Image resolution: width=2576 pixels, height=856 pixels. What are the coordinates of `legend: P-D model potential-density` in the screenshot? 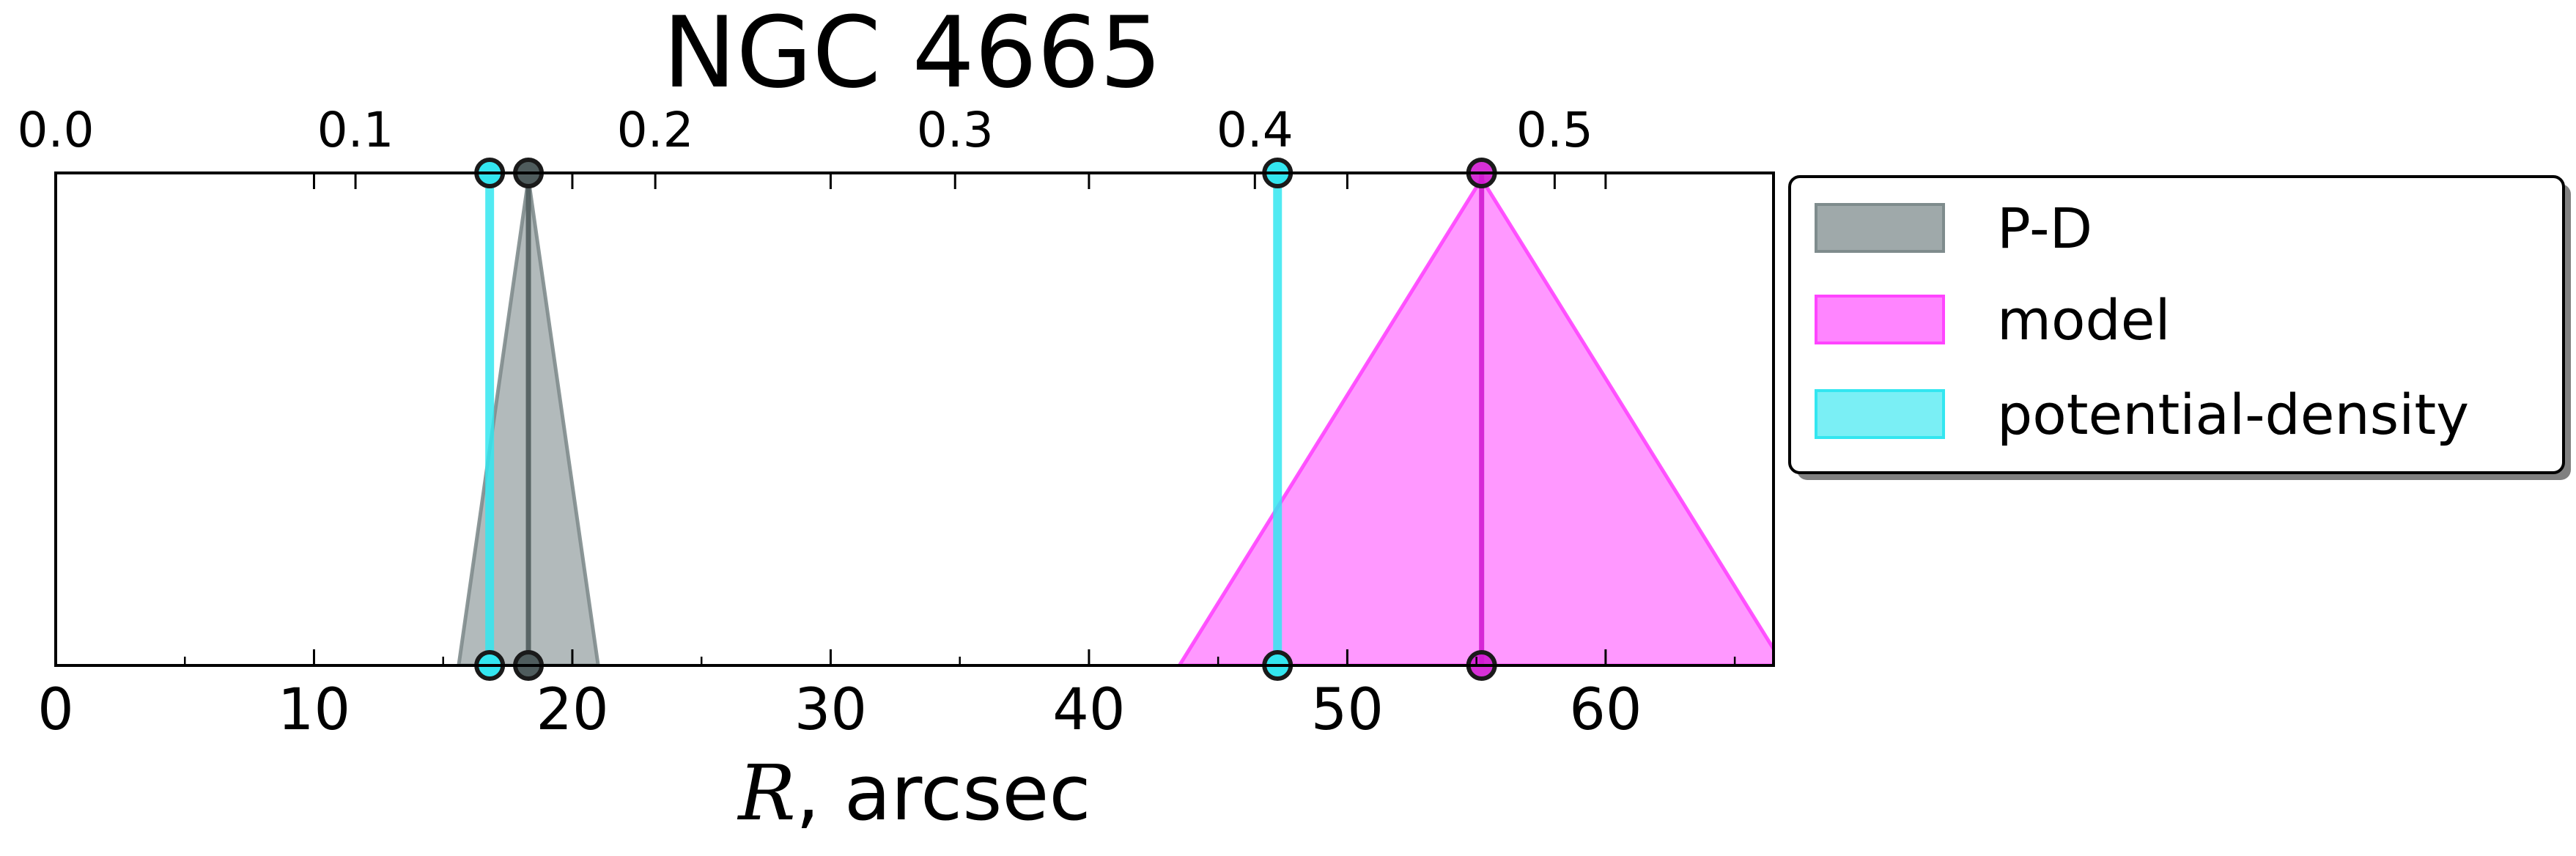 It's located at (2179, 327).